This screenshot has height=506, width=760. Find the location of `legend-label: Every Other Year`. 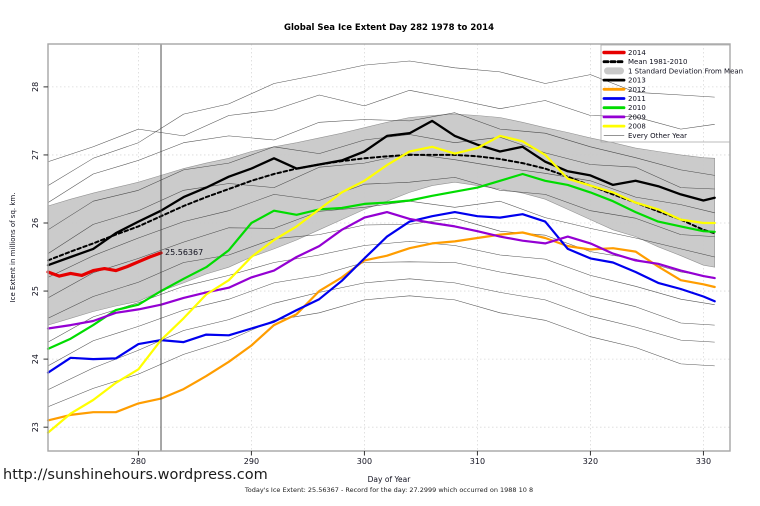

legend-label: Every Other Year is located at coordinates (657, 136).